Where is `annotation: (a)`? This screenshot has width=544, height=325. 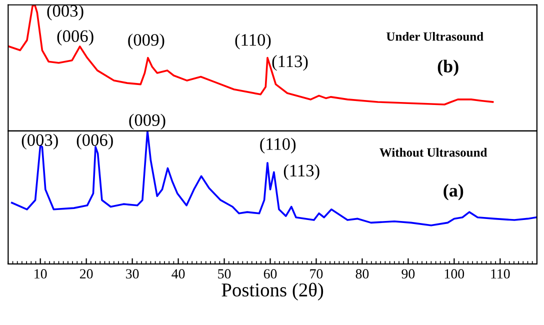
annotation: (a) is located at coordinates (454, 192).